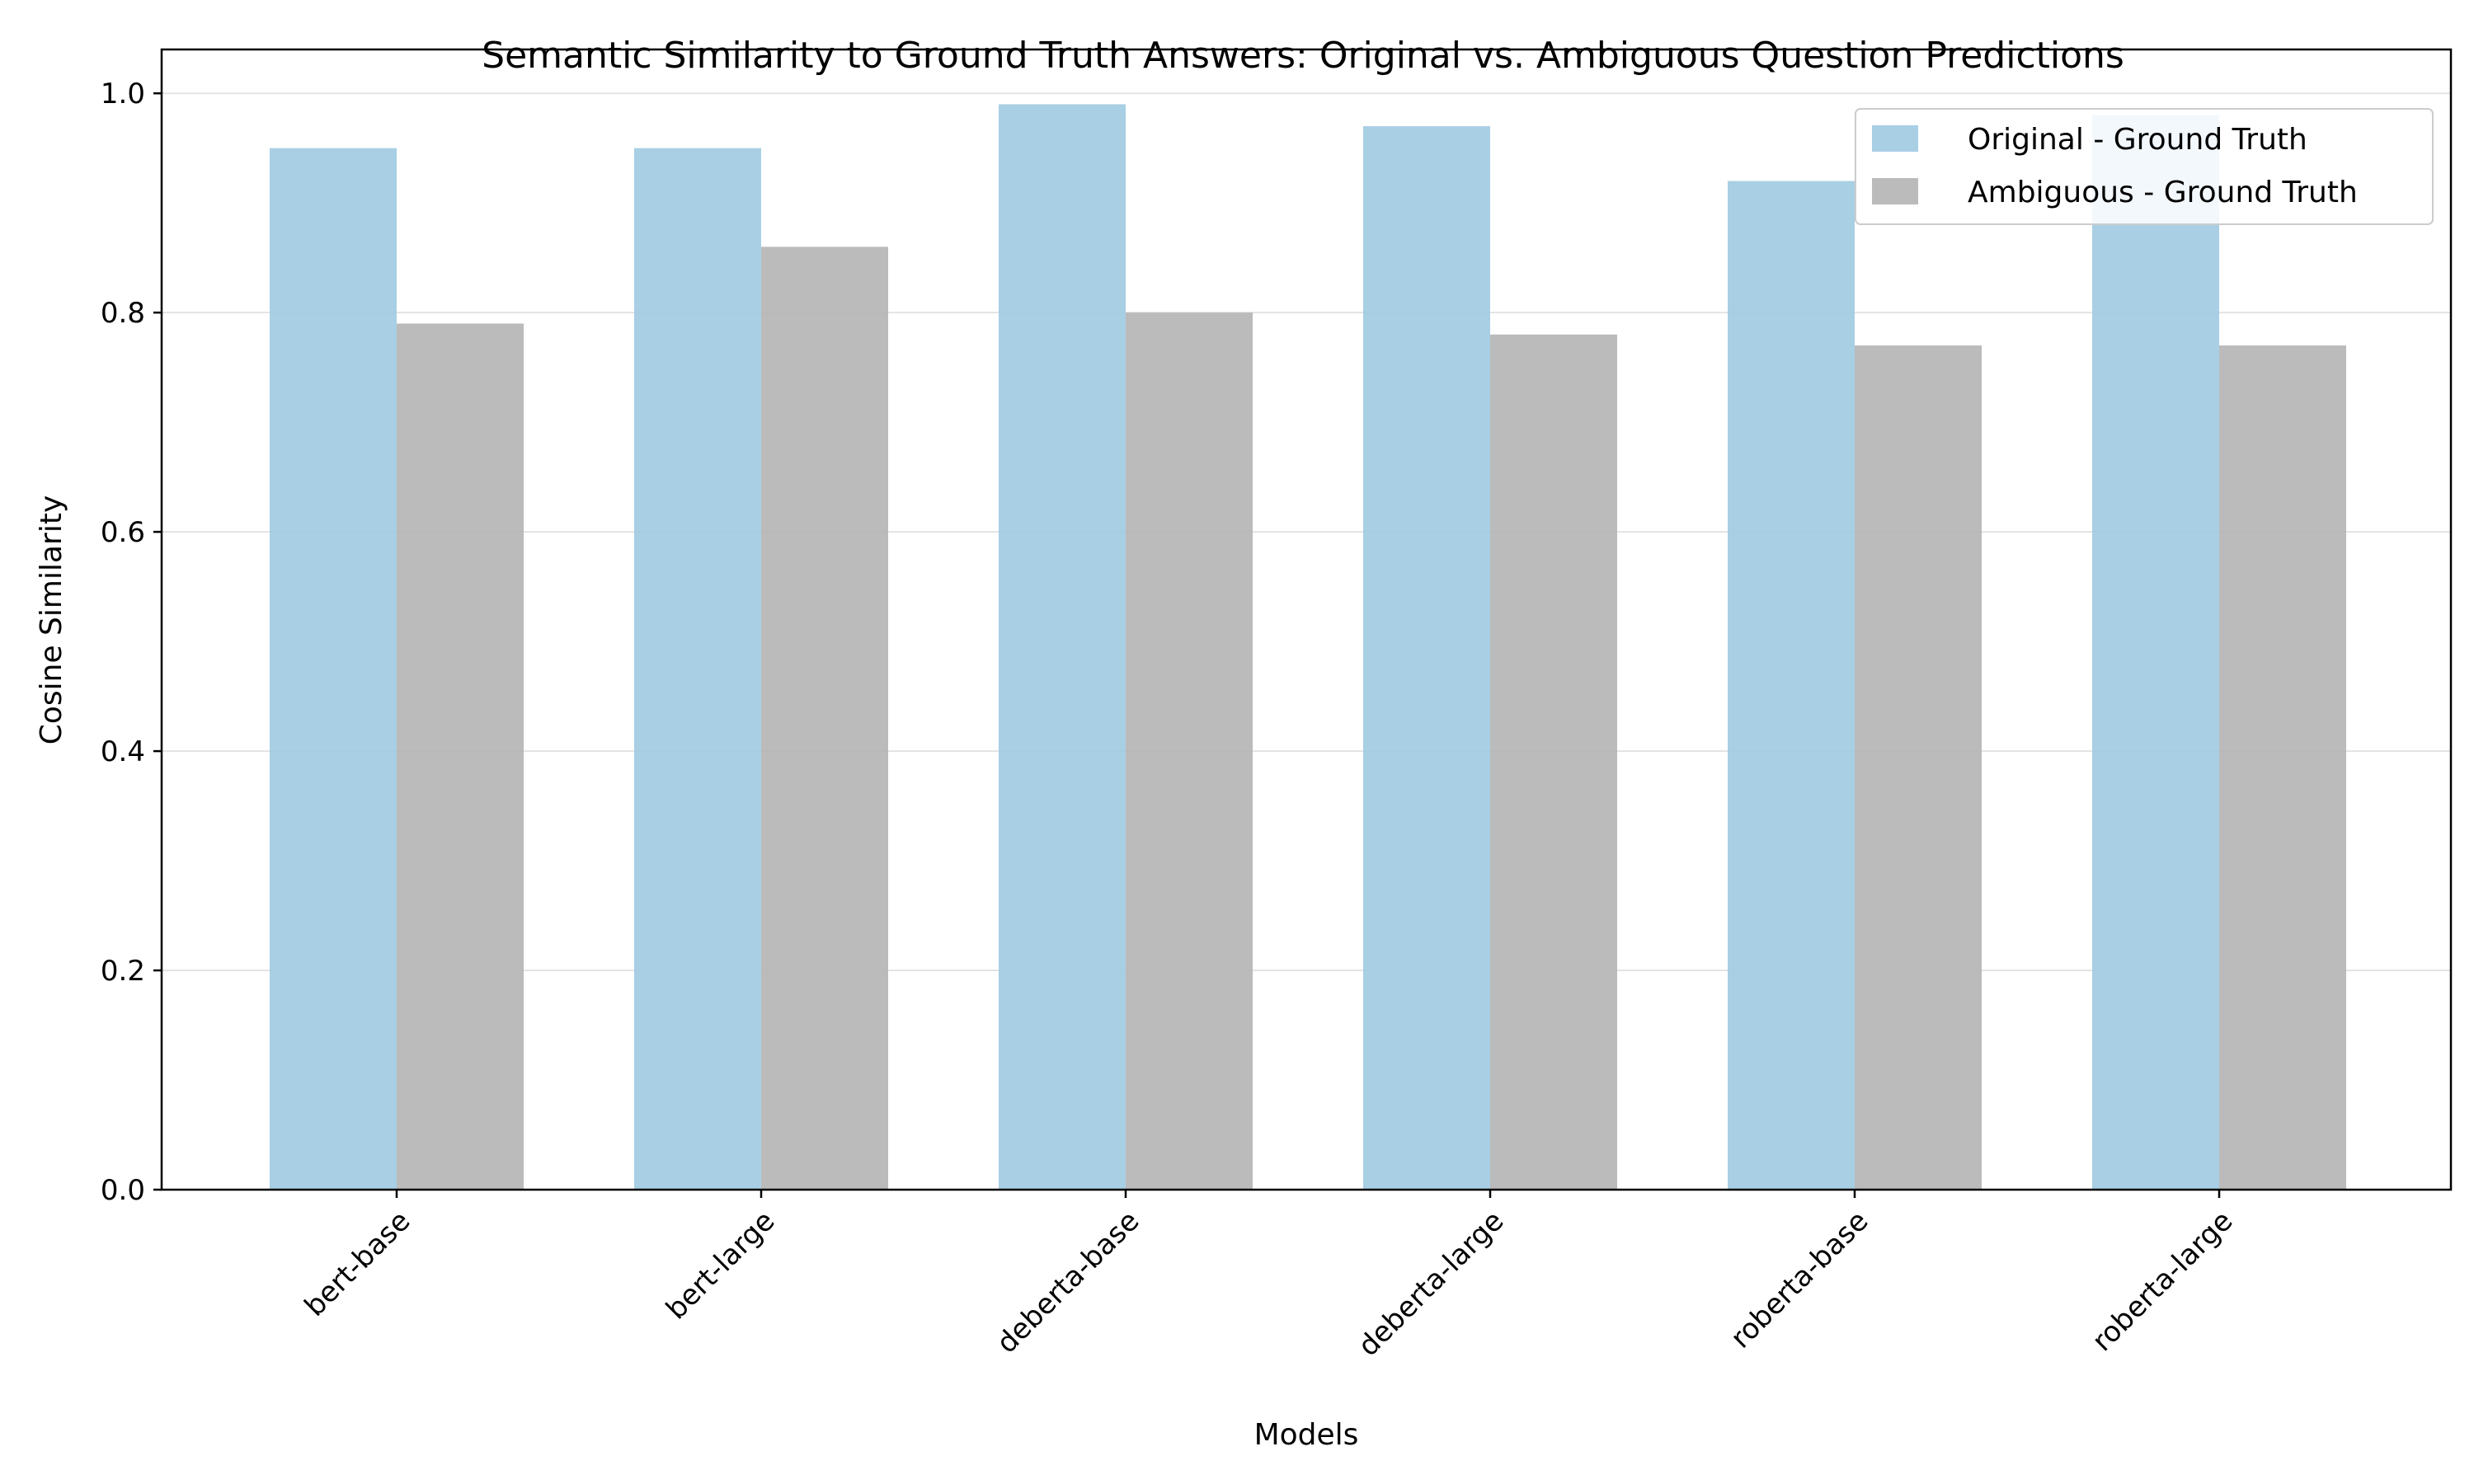  I want to click on x-tick-label: deberta-large, so click(1431, 1284).